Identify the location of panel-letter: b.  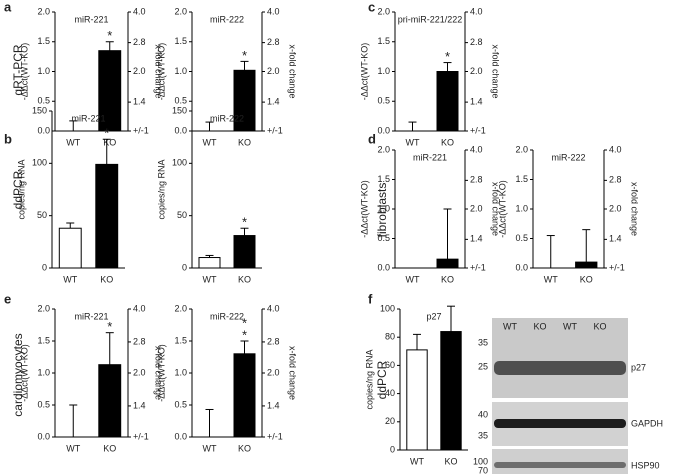
(8, 138).